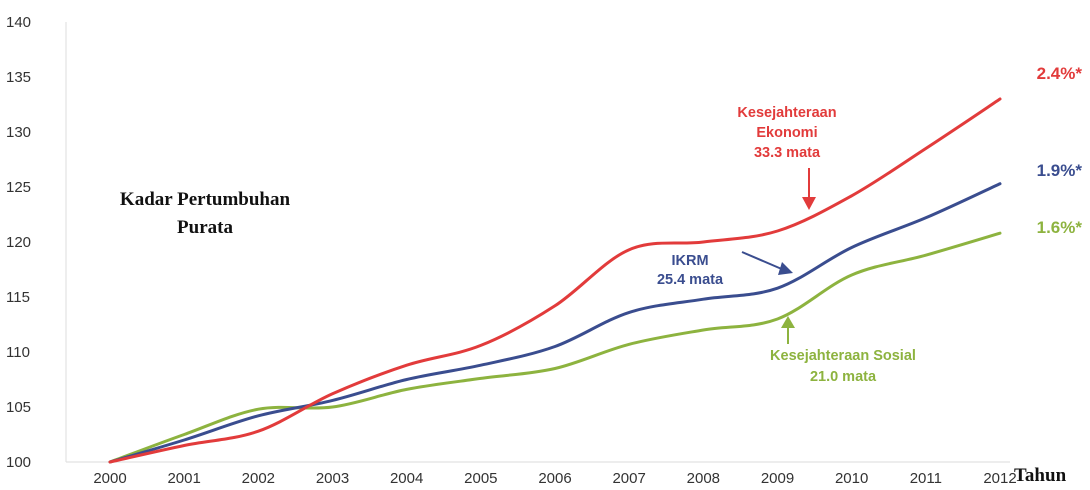  I want to click on rate-sosial: 1.6%*, so click(1060, 227).